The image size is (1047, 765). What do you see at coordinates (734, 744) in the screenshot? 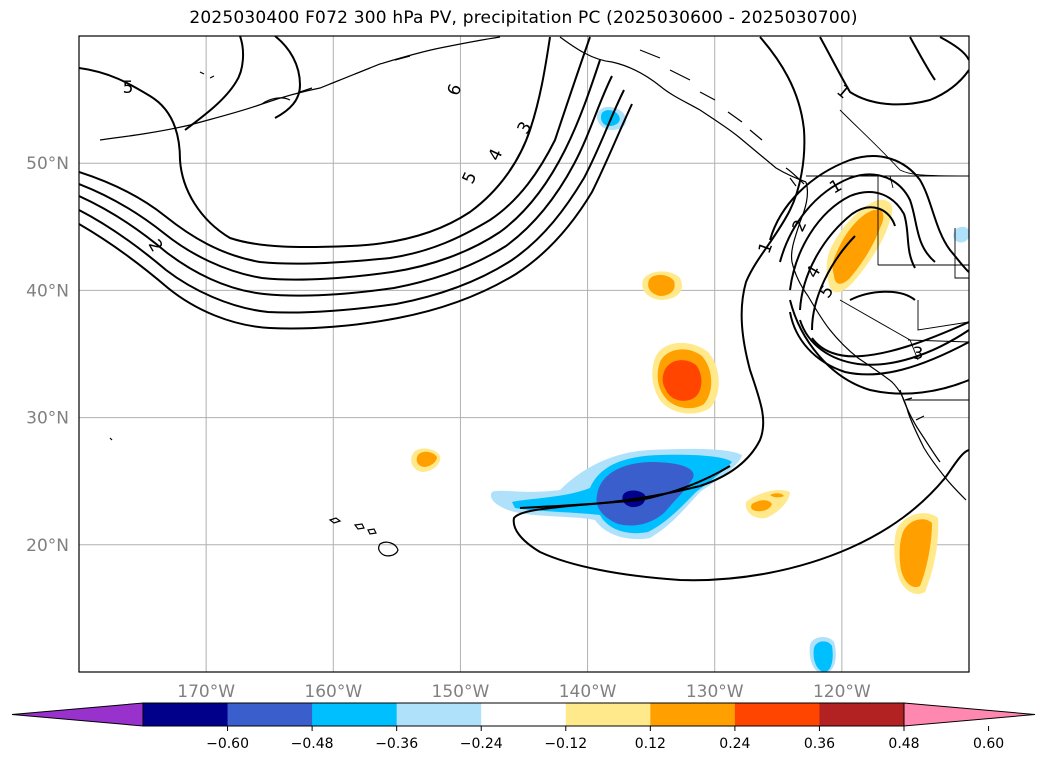
I see `colorbar-tick-label: 0.24` at bounding box center [734, 744].